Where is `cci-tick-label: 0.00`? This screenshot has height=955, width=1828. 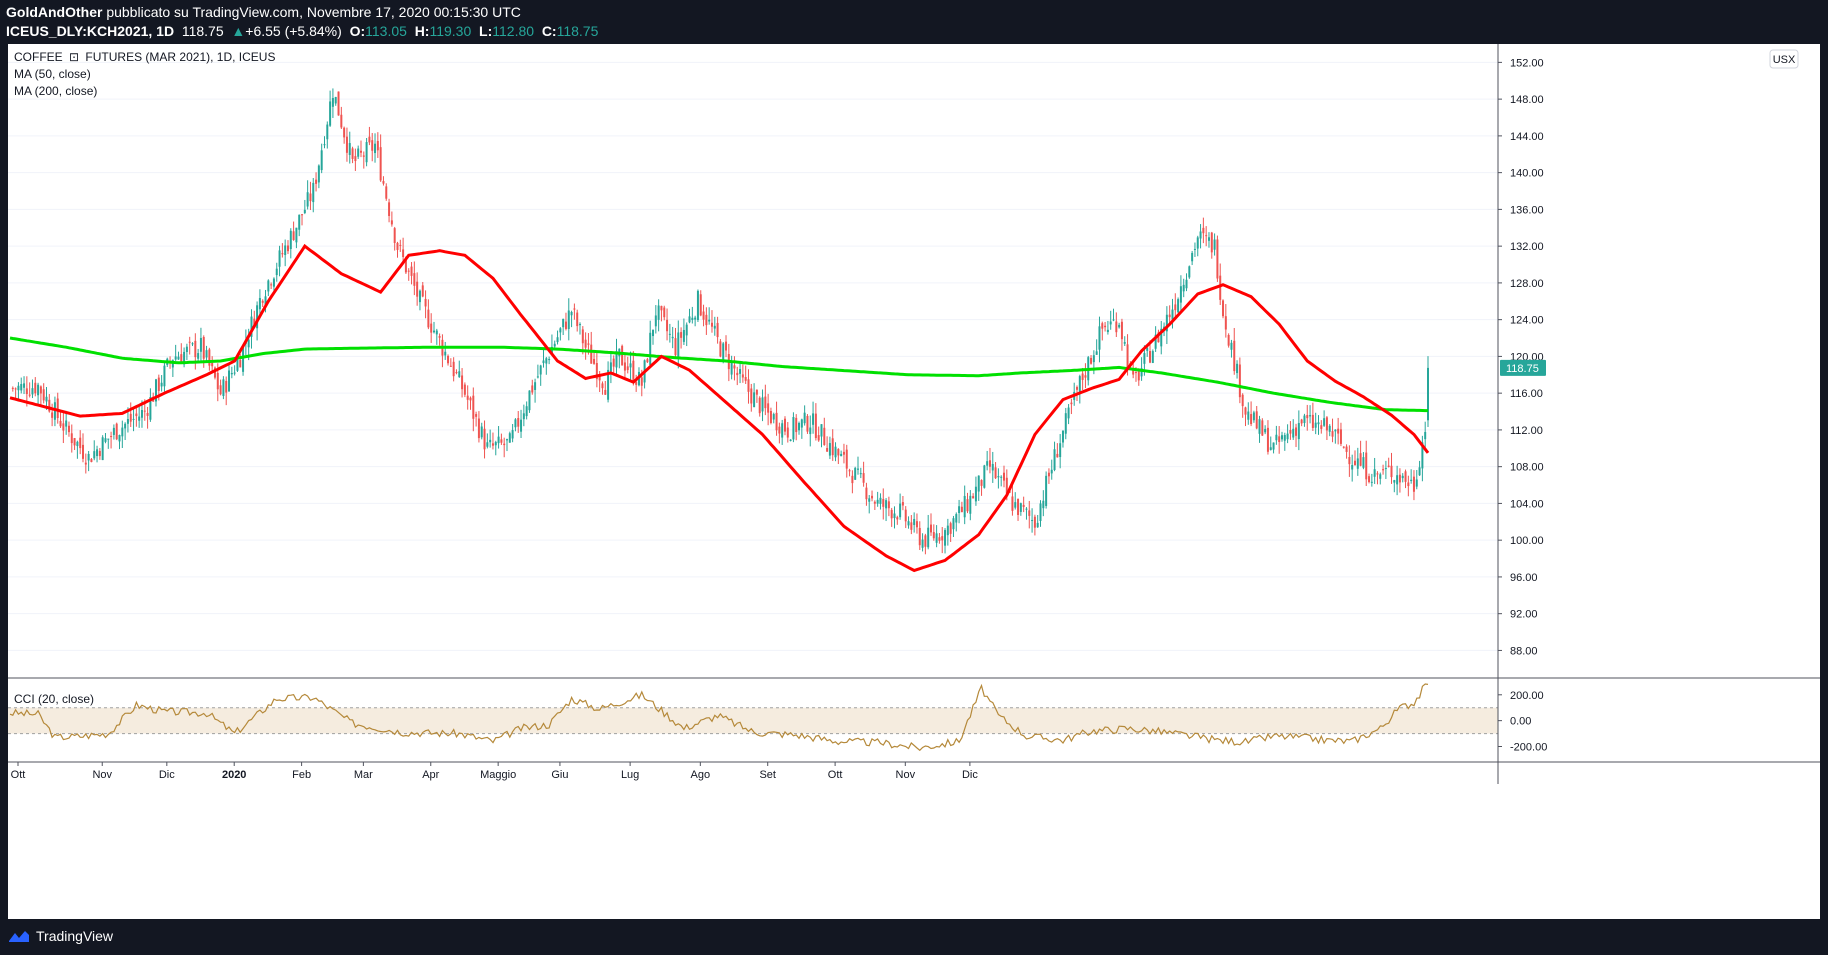
cci-tick-label: 0.00 is located at coordinates (1520, 722).